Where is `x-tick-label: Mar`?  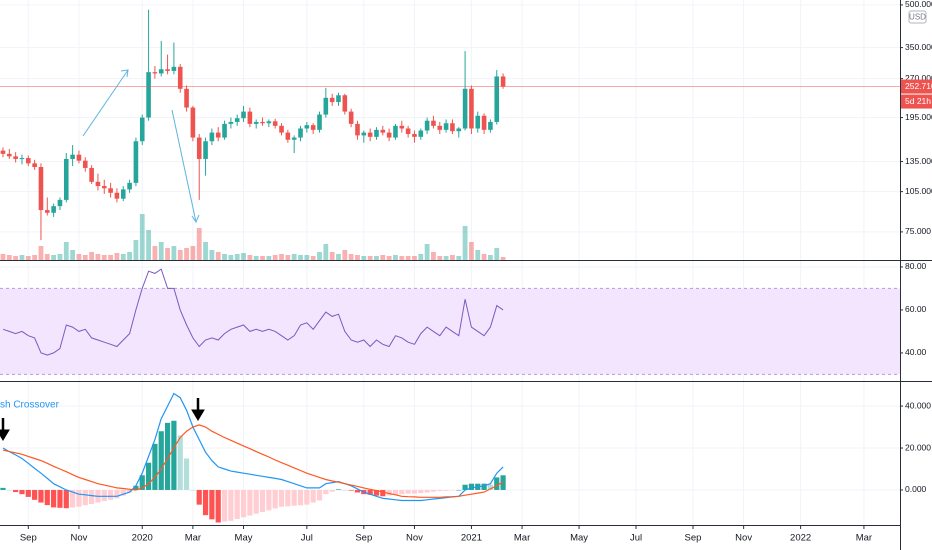
x-tick-label: Mar is located at coordinates (864, 538).